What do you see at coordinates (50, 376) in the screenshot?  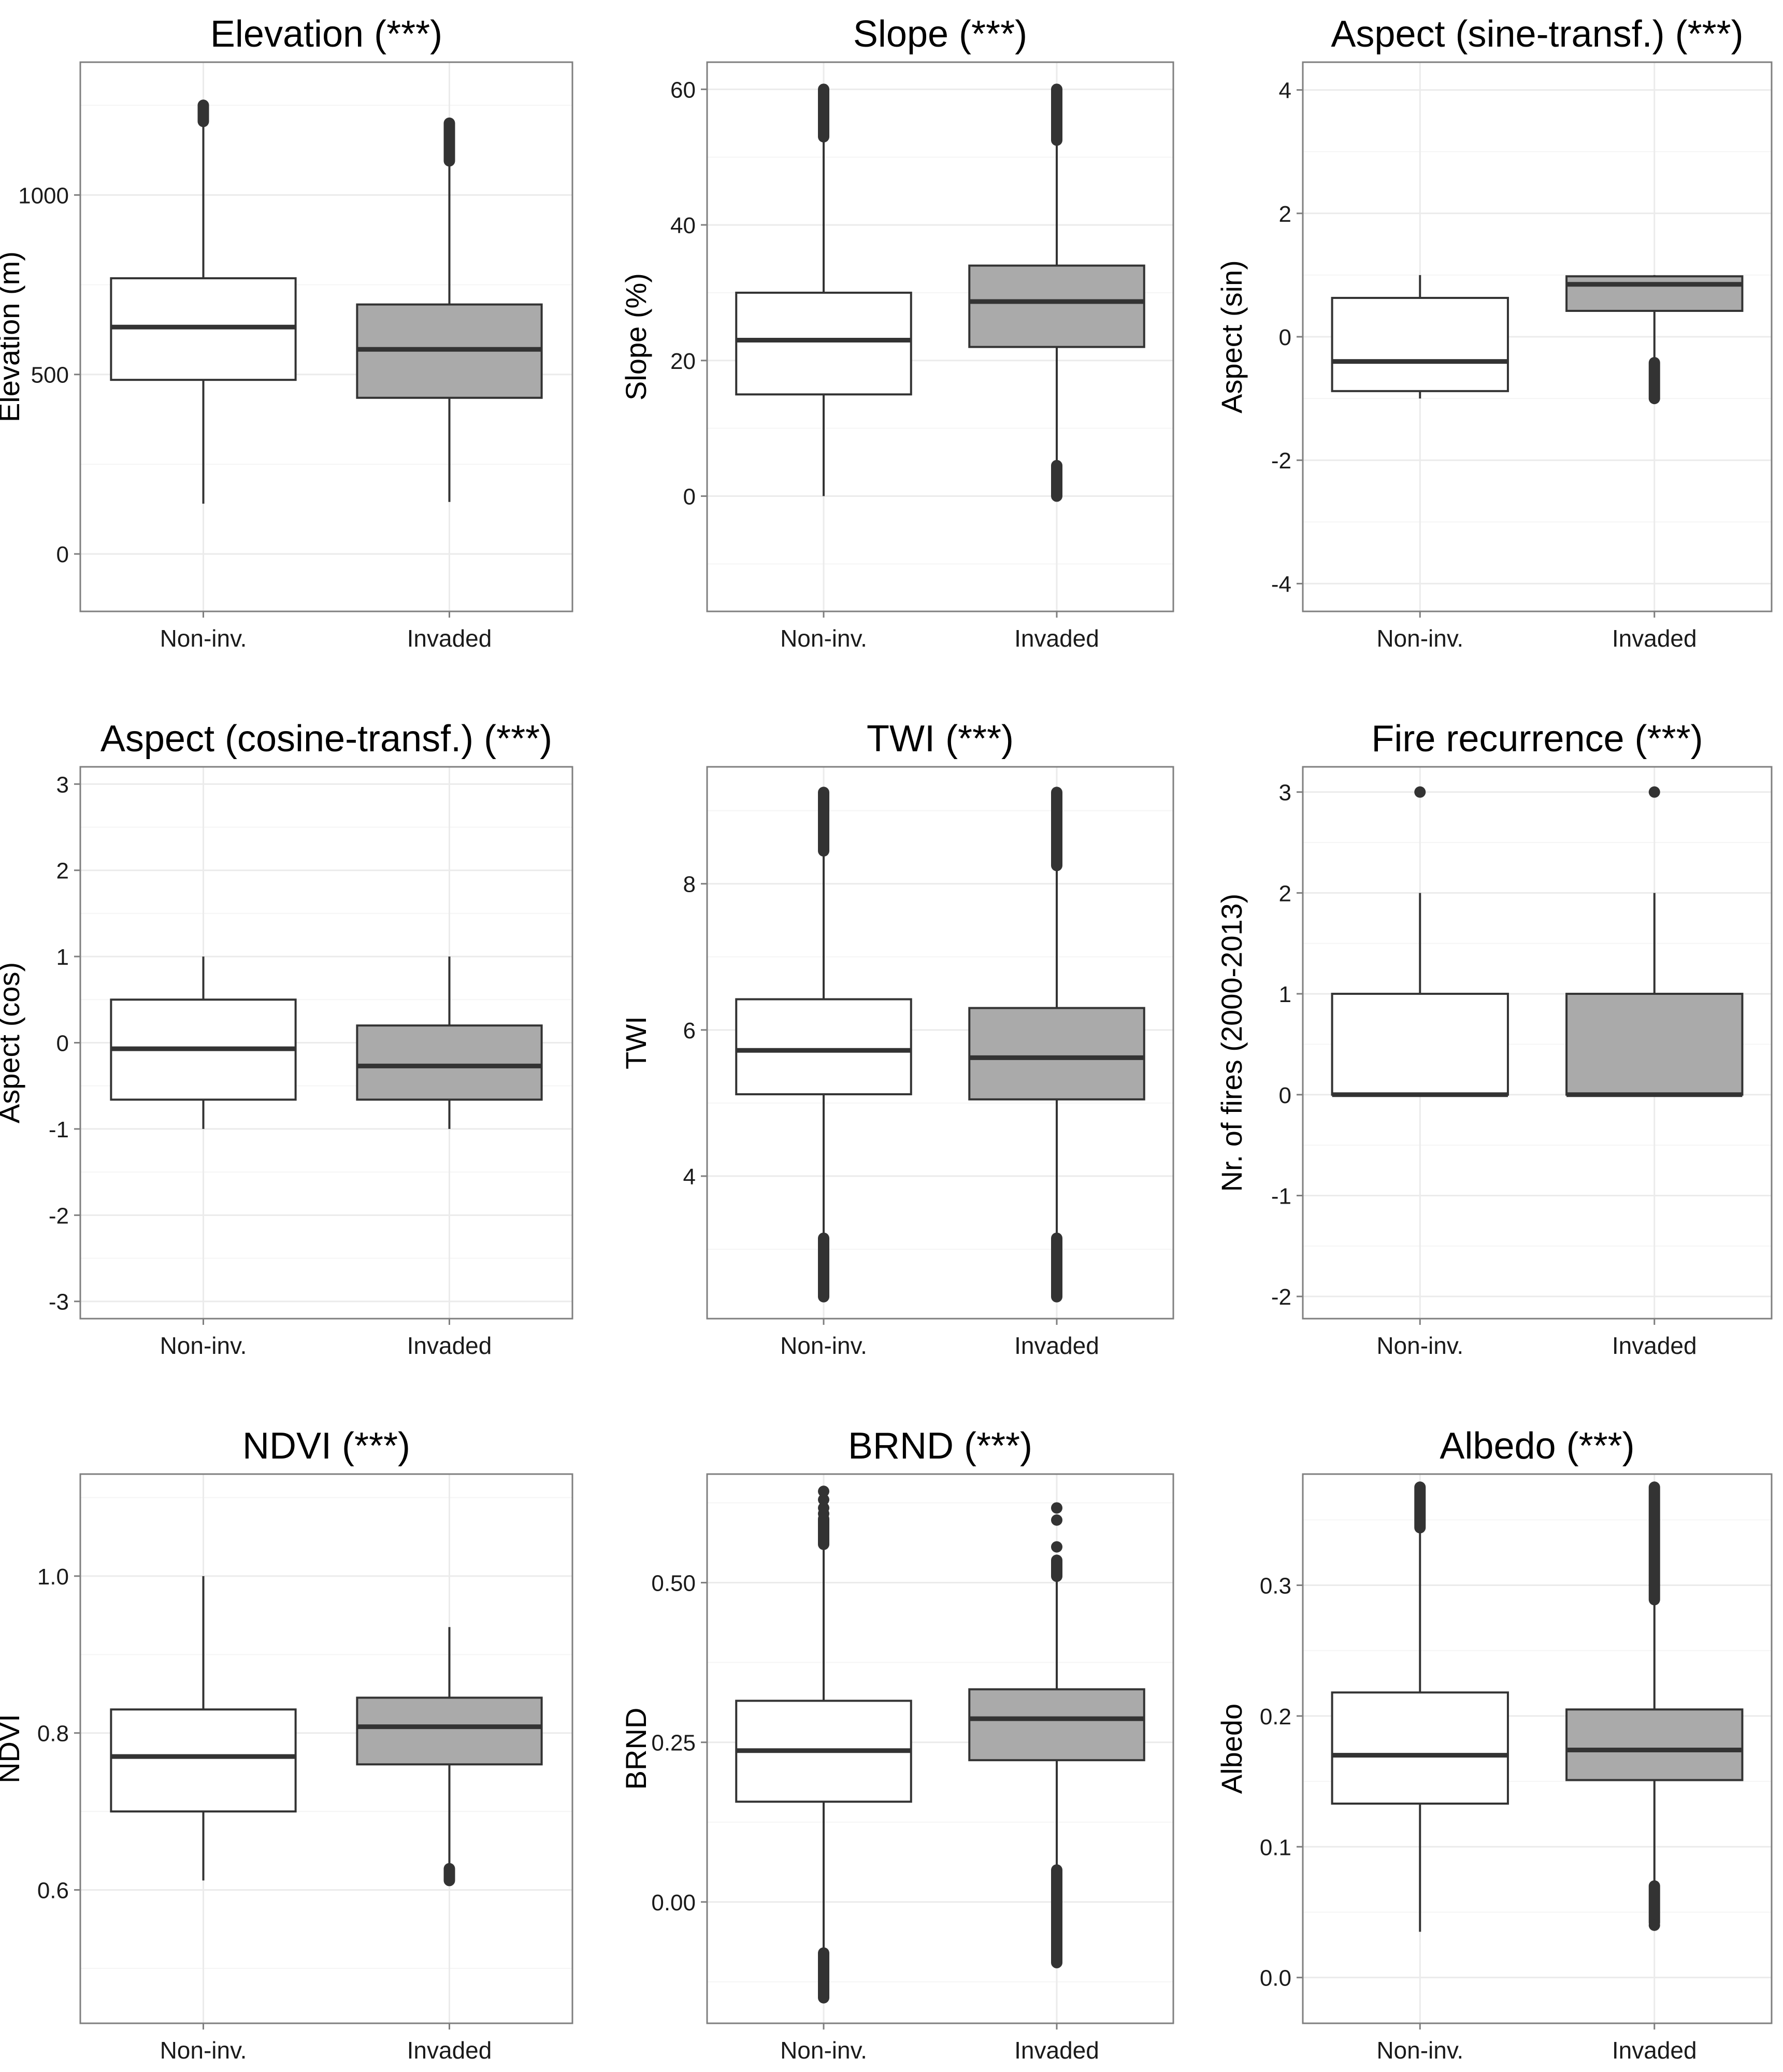 I see `y-tick-label: 500` at bounding box center [50, 376].